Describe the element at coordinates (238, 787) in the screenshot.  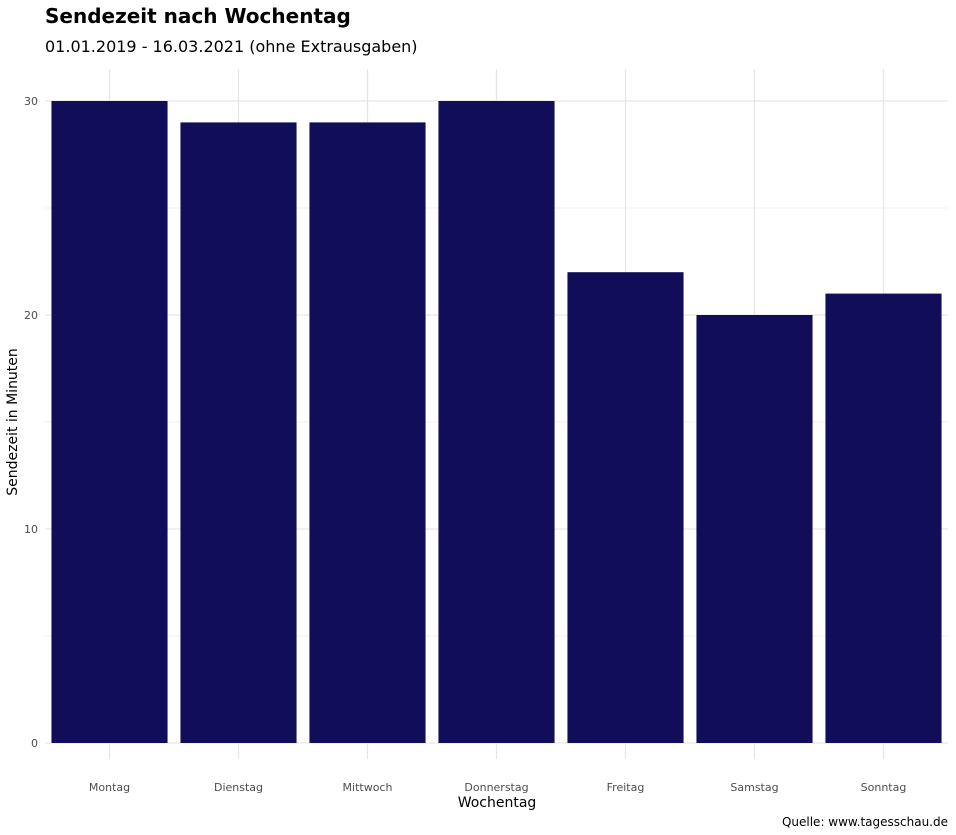
I see `x-tick-label-dienstag: Dienstag` at that location.